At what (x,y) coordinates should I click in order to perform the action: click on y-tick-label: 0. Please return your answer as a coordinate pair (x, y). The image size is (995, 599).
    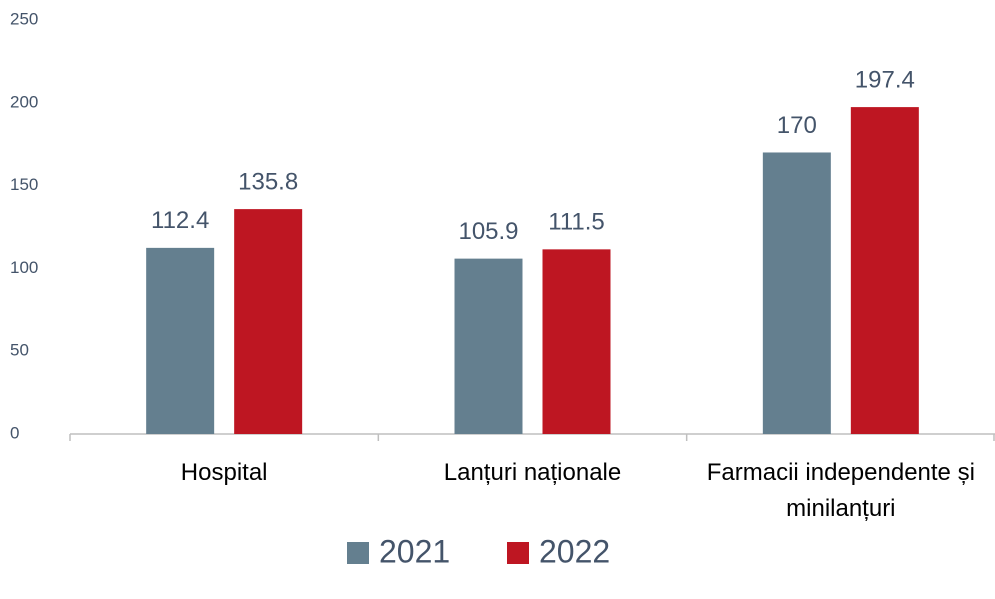
    Looking at the image, I should click on (14, 432).